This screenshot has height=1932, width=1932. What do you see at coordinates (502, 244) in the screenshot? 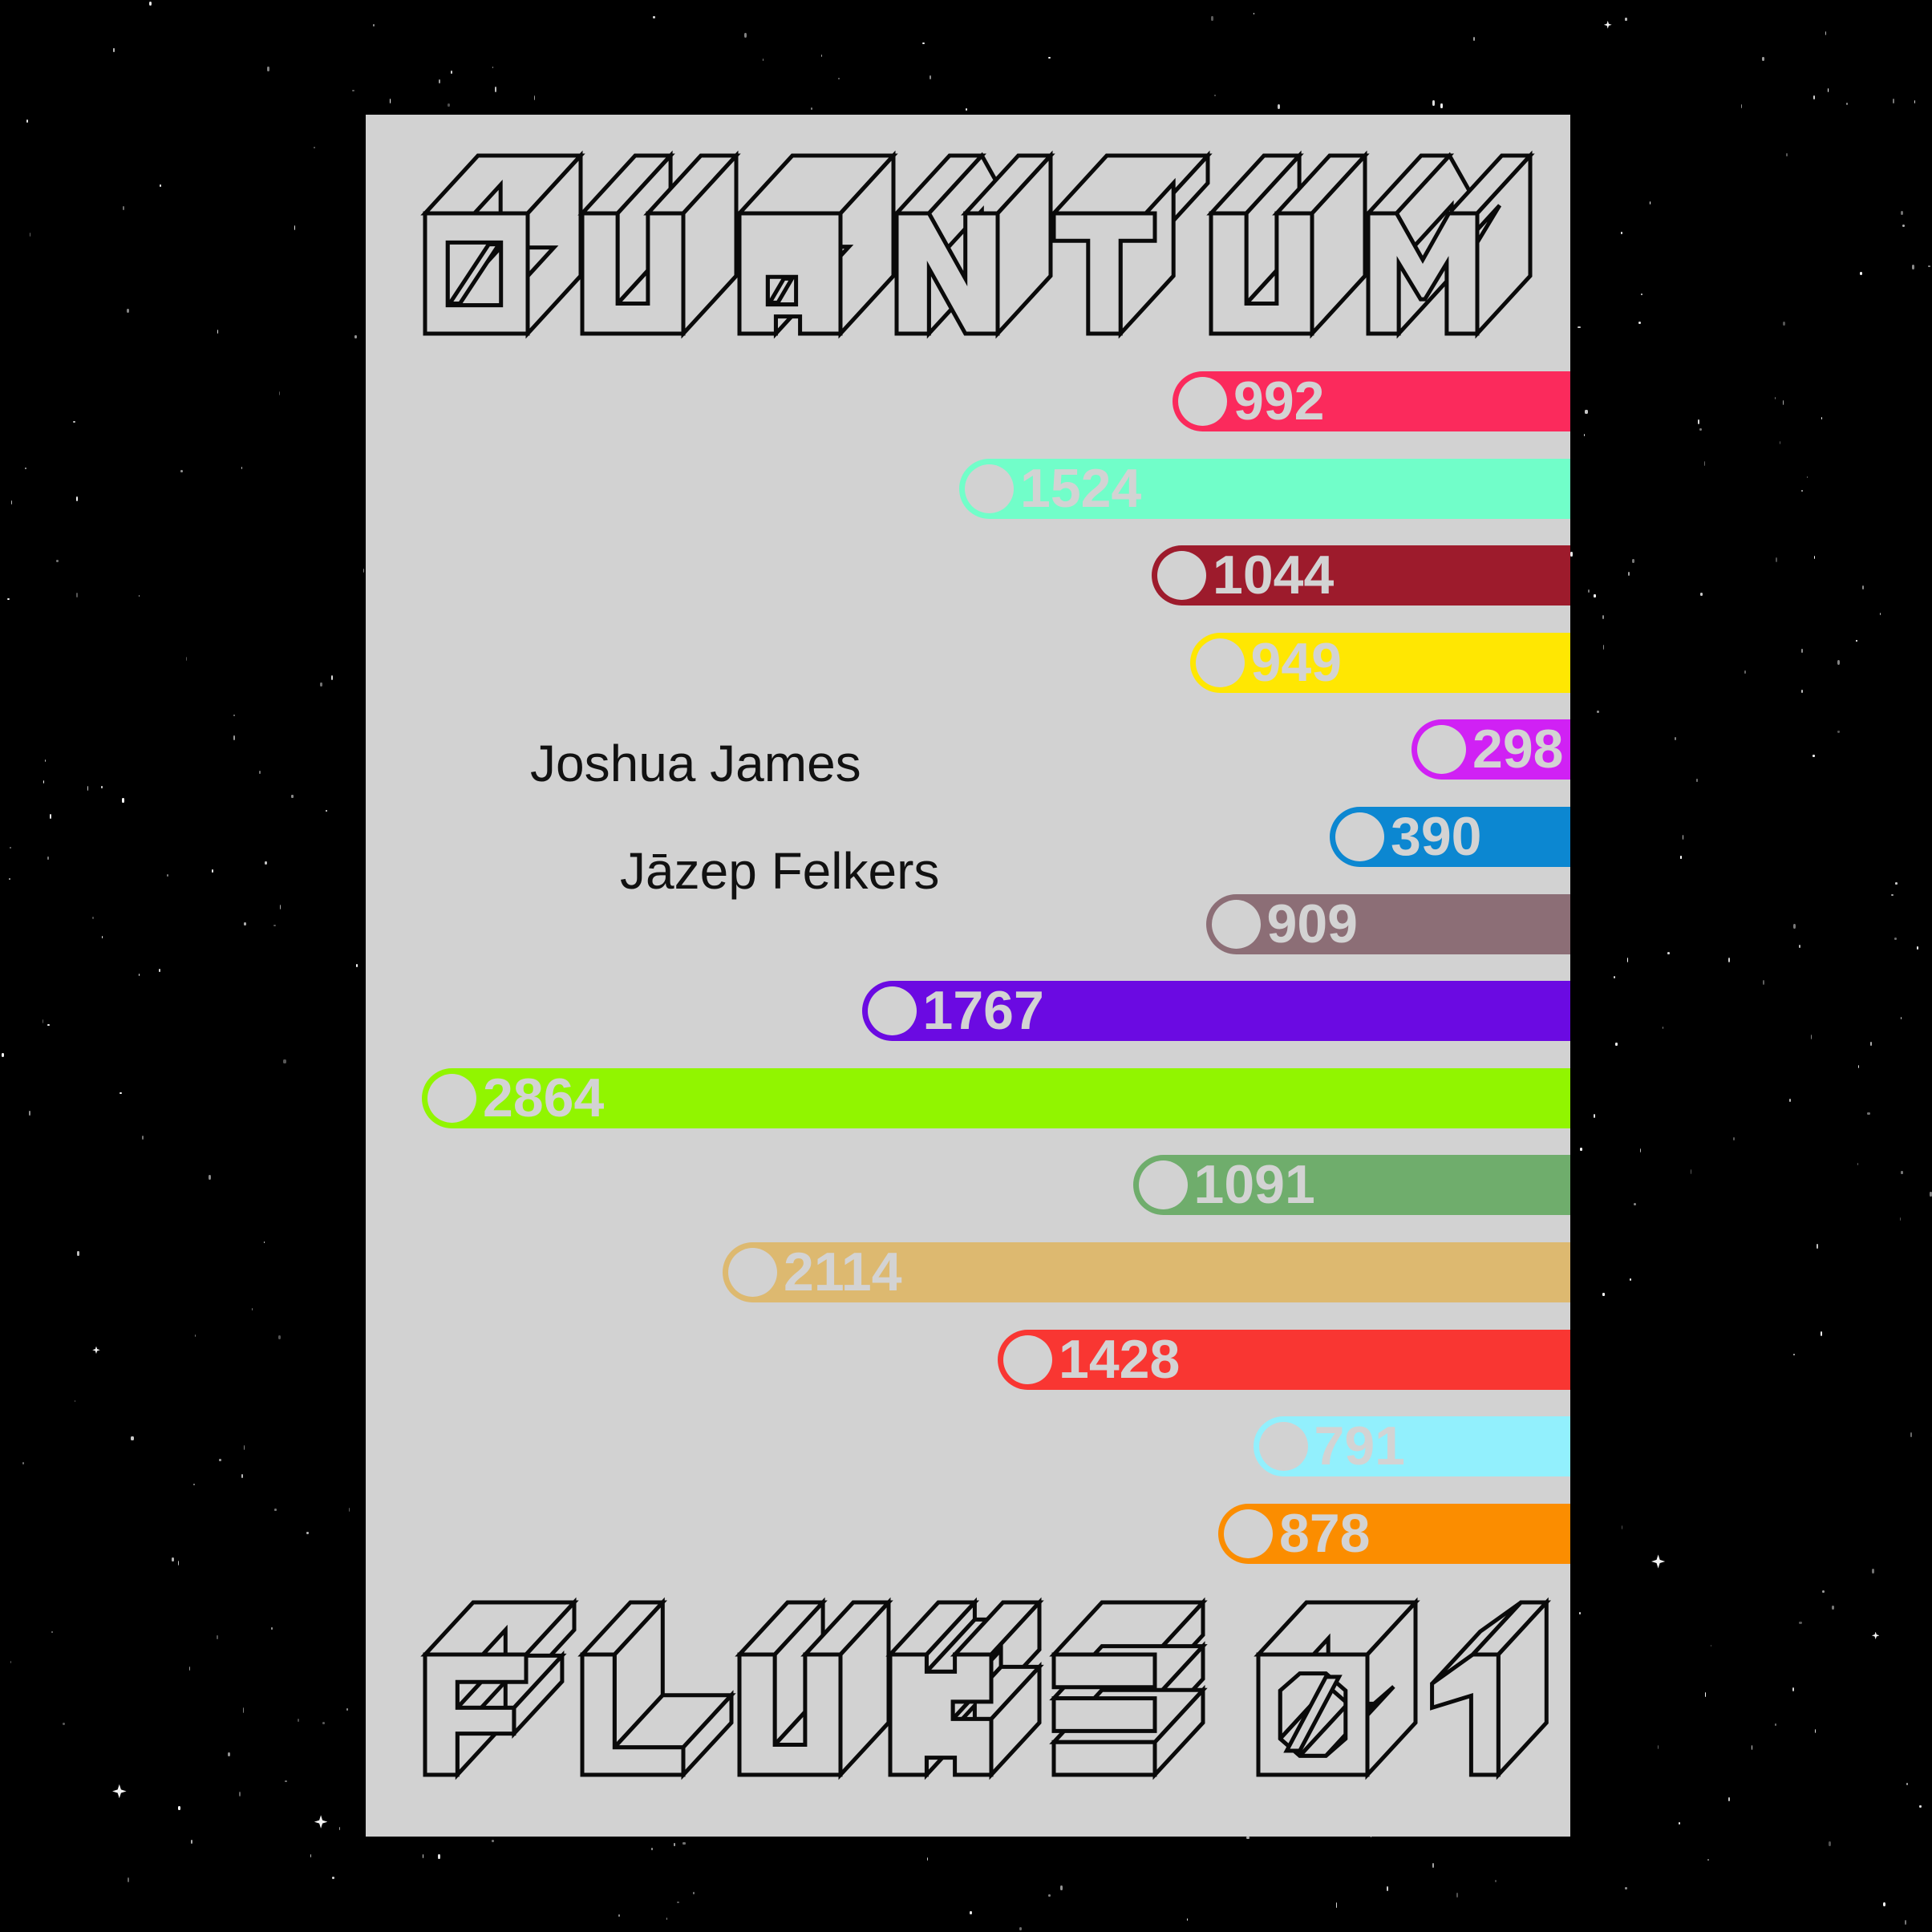
I see `letter-Q` at bounding box center [502, 244].